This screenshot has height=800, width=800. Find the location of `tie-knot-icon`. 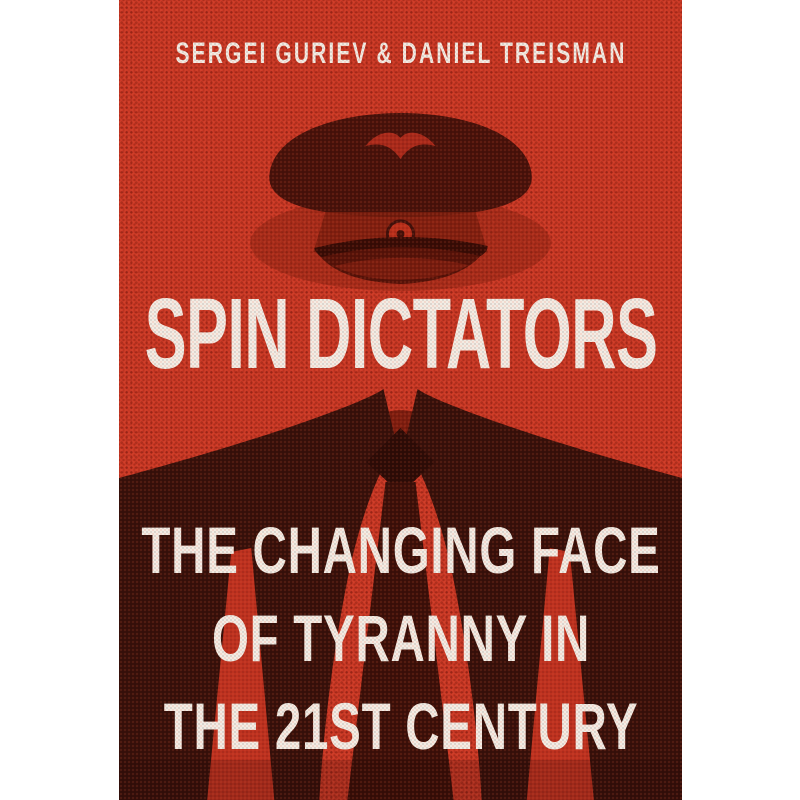

tie-knot-icon is located at coordinates (400, 461).